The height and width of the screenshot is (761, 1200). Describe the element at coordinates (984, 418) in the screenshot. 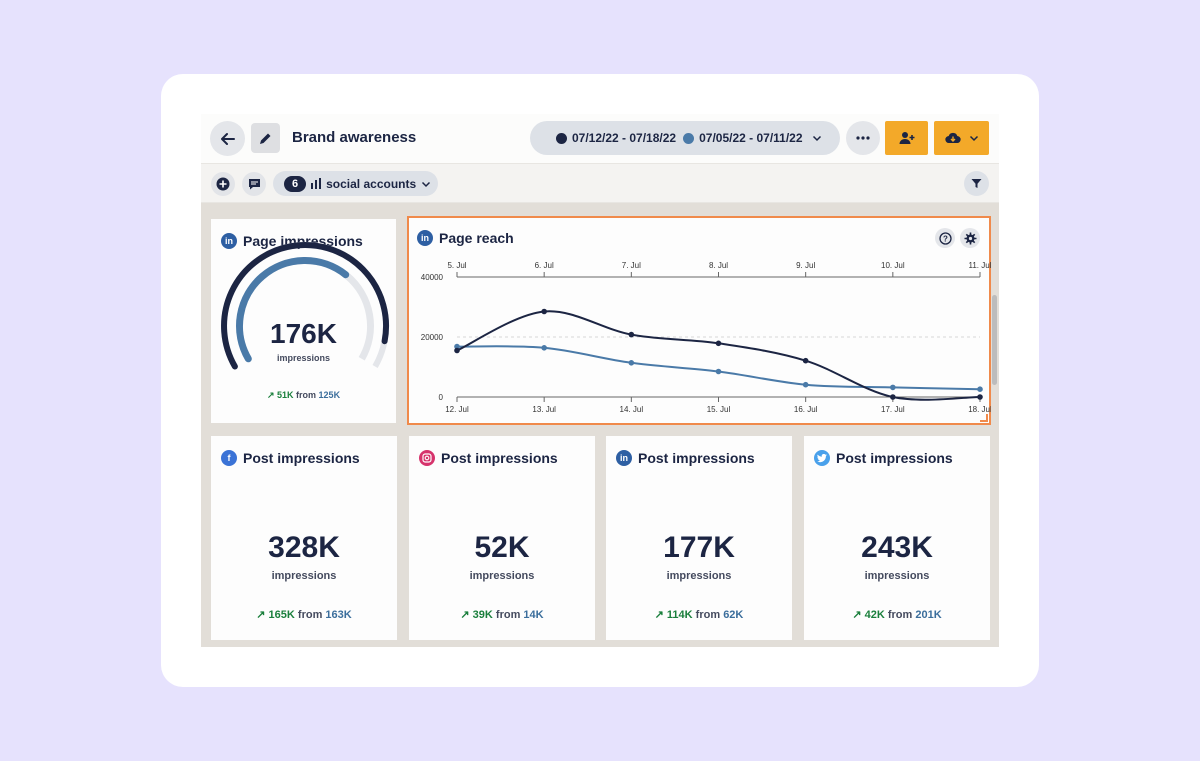

I see `resize-handle-icon` at that location.